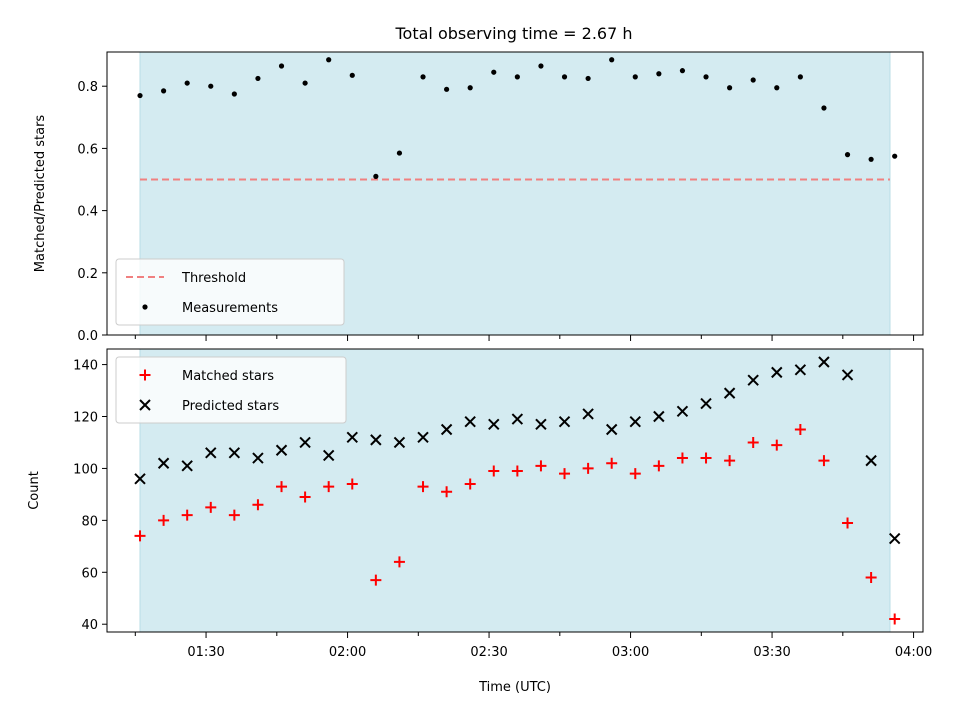 The height and width of the screenshot is (720, 960). What do you see at coordinates (85, 469) in the screenshot?
I see `bottom-ytick-label-3: 100` at bounding box center [85, 469].